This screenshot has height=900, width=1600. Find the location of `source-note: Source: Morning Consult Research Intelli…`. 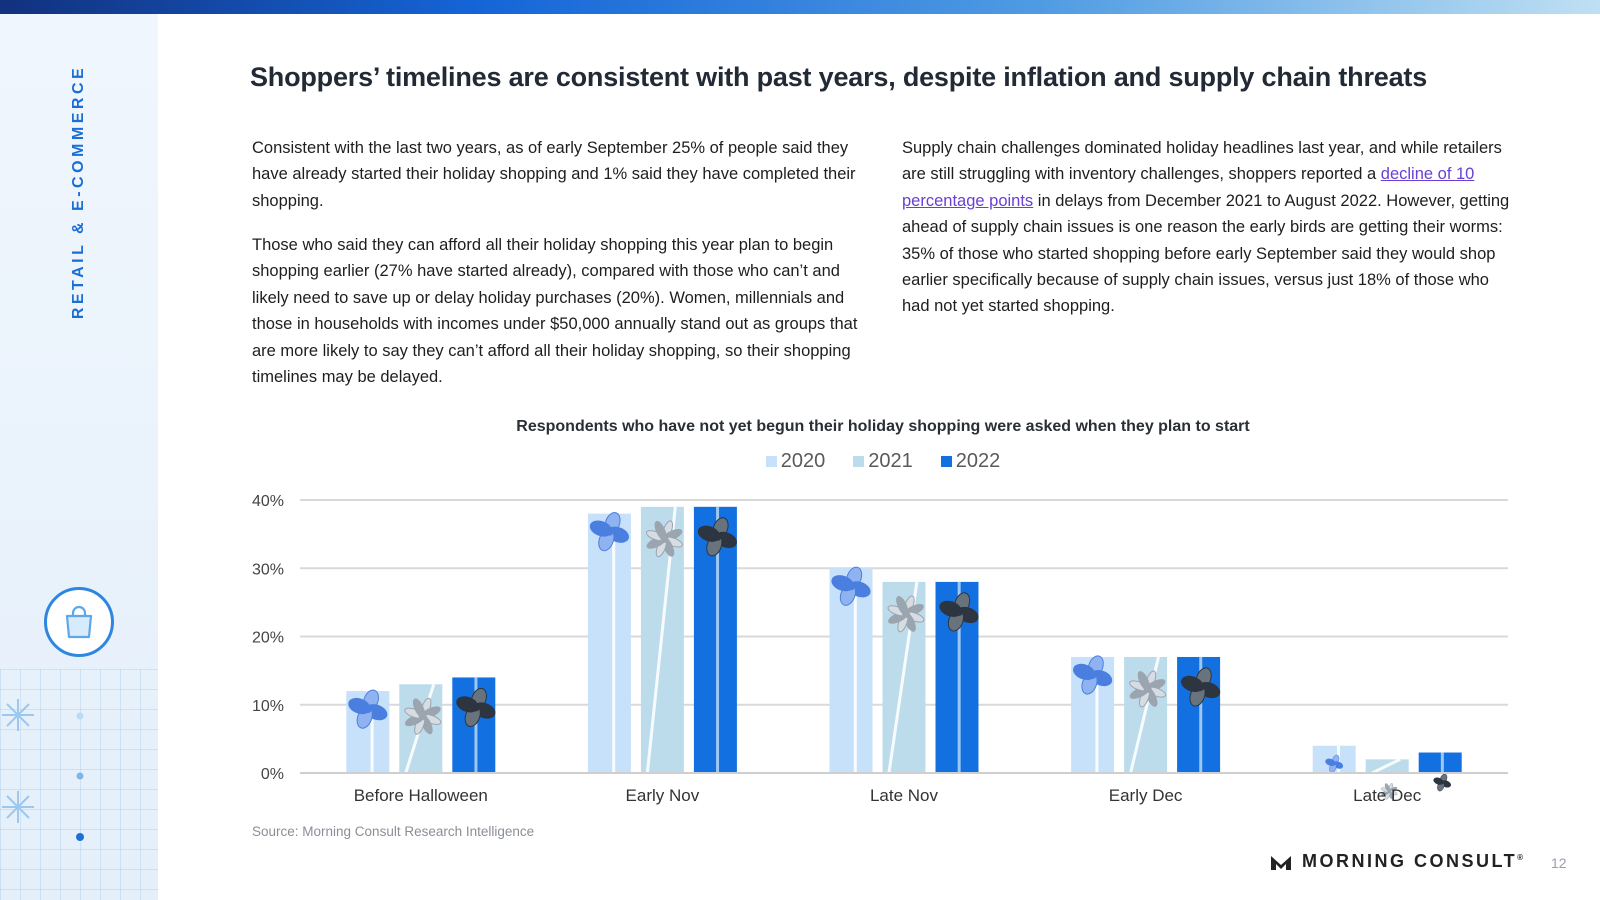

source-note: Source: Morning Consult Research Intelli… is located at coordinates (393, 831).